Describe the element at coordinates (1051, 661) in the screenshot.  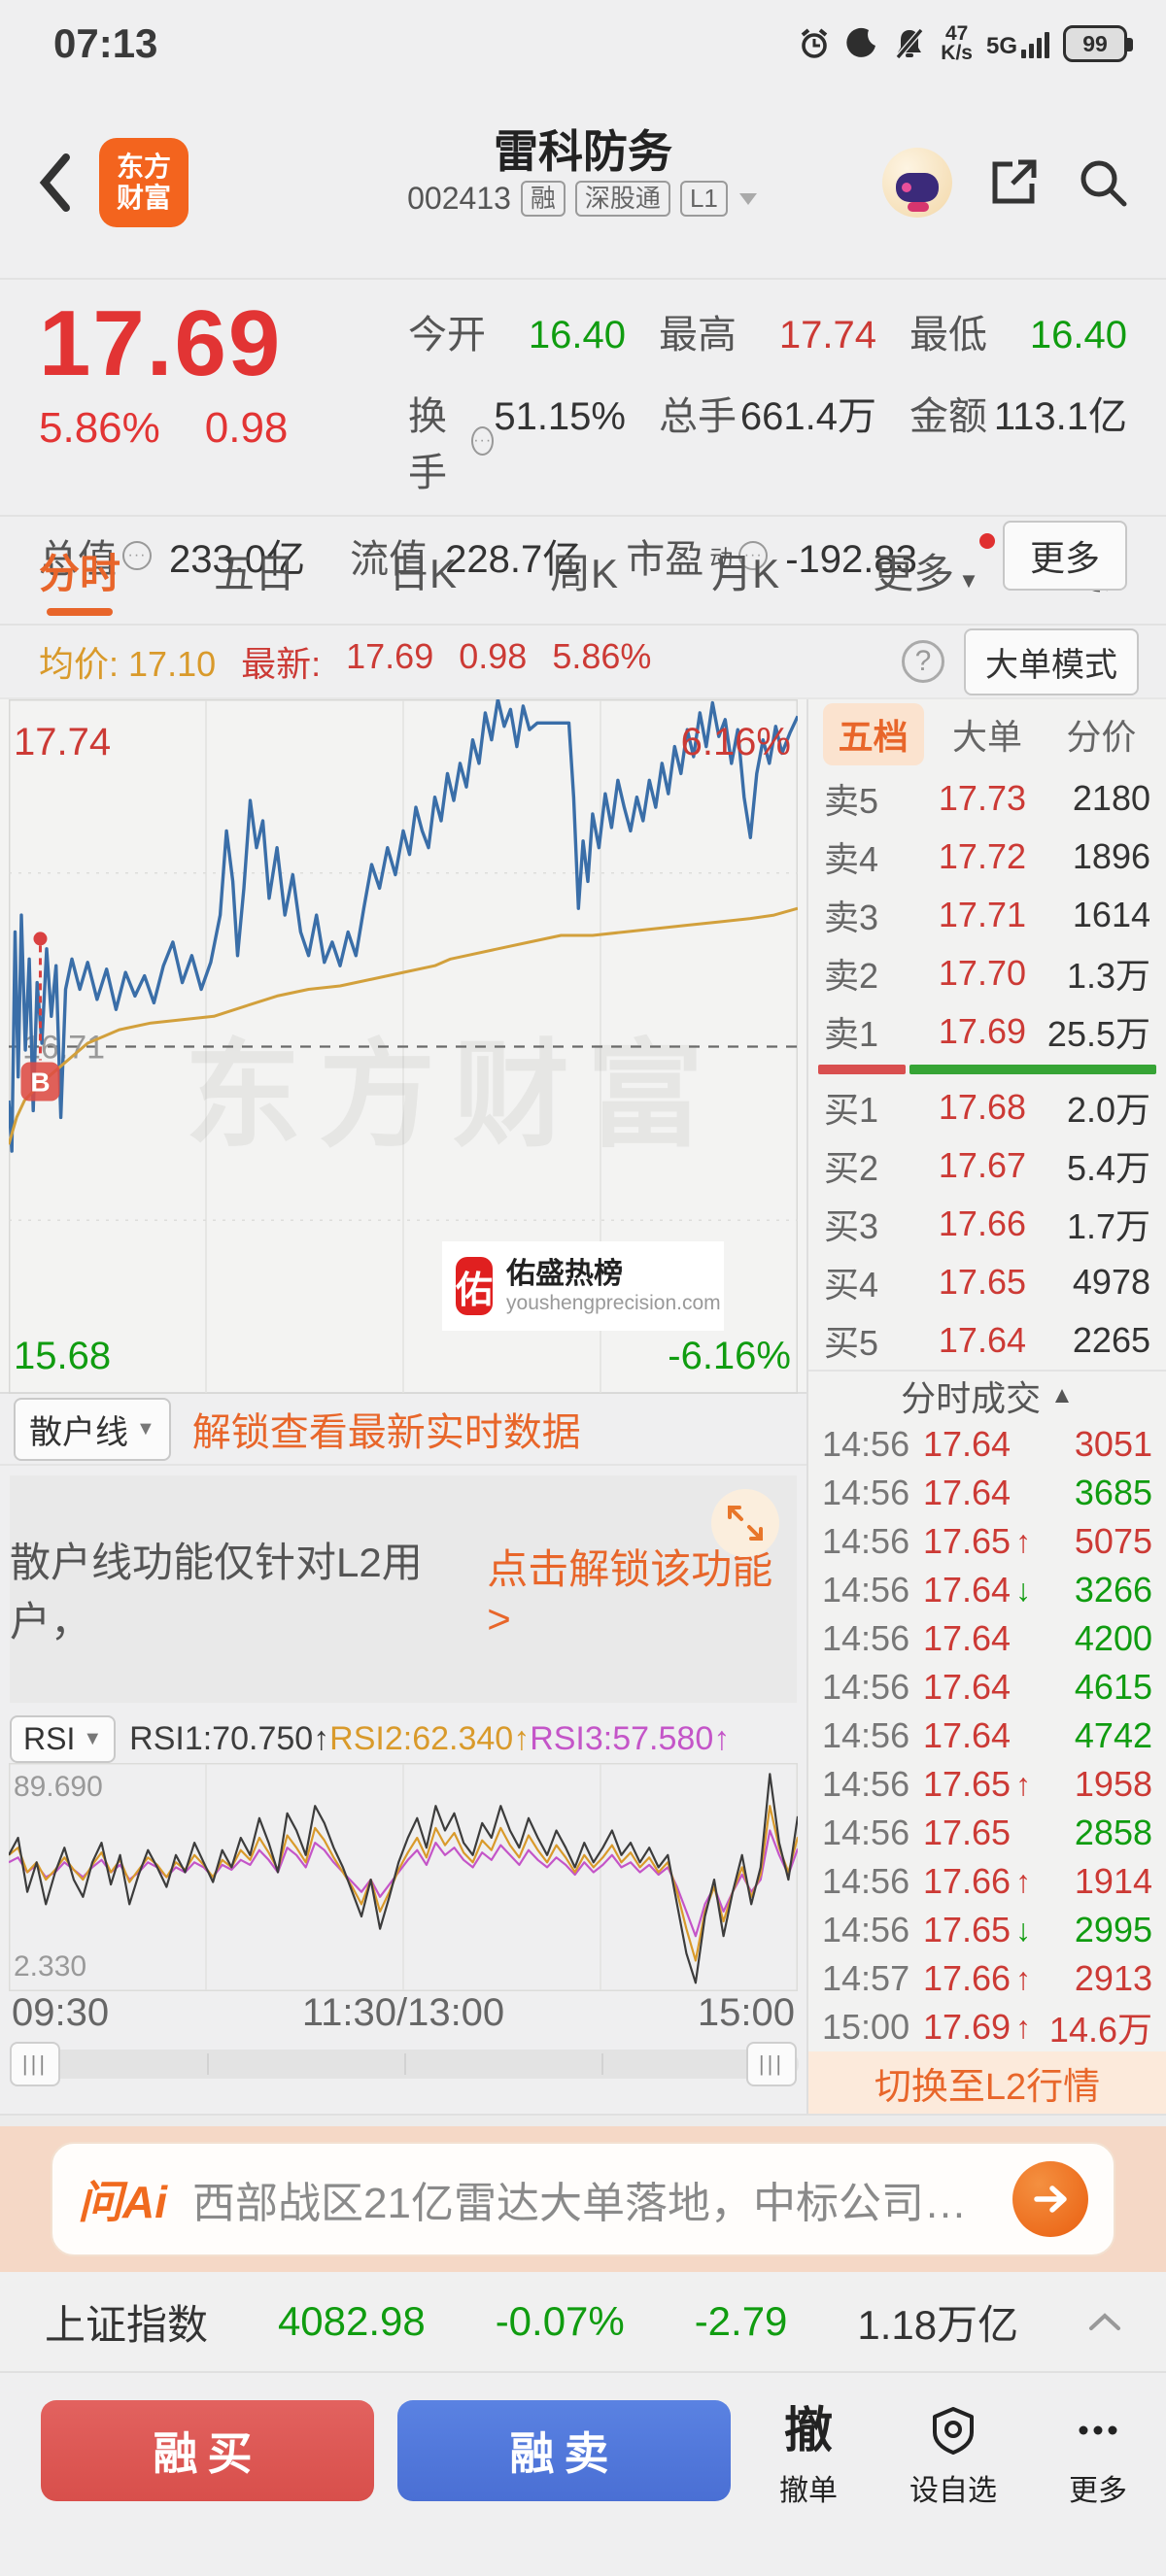
I see `big-order-mode-button: 大单模式` at that location.